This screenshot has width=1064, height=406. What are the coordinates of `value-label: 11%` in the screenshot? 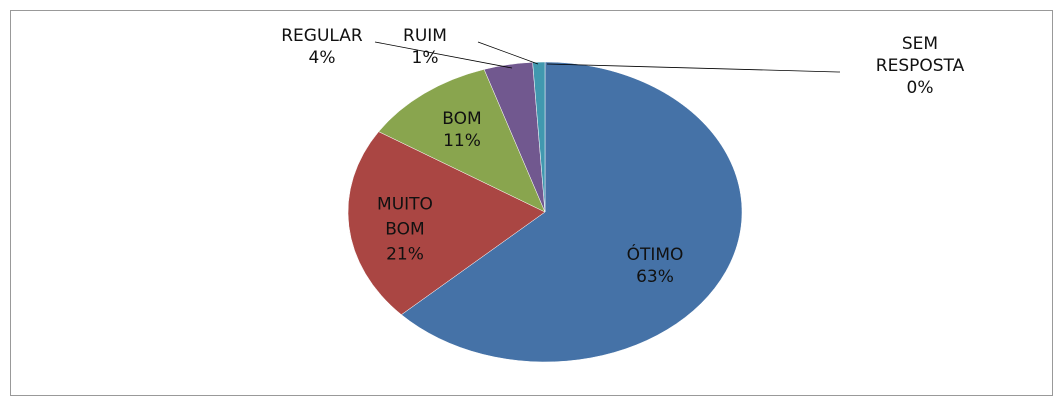 It's located at (462, 141).